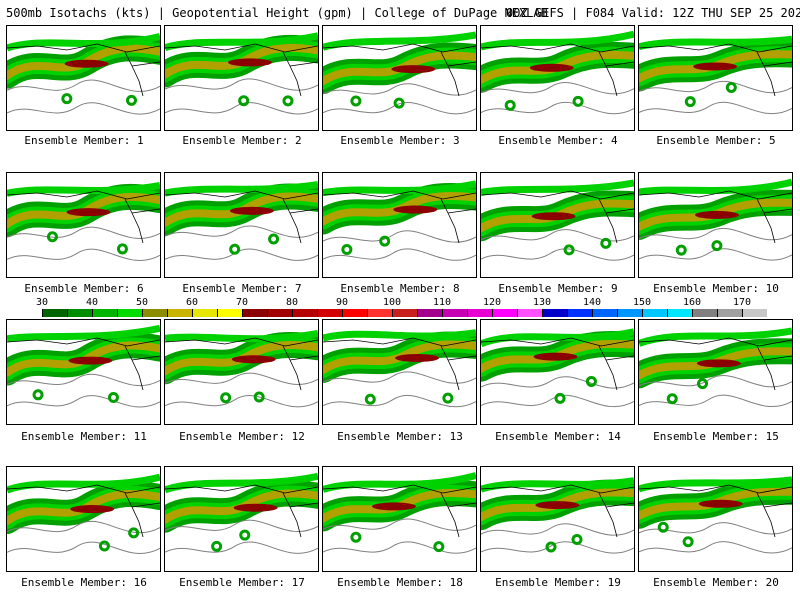  Describe the element at coordinates (778, 313) in the screenshot. I see `colorbar-right-arrow` at that location.